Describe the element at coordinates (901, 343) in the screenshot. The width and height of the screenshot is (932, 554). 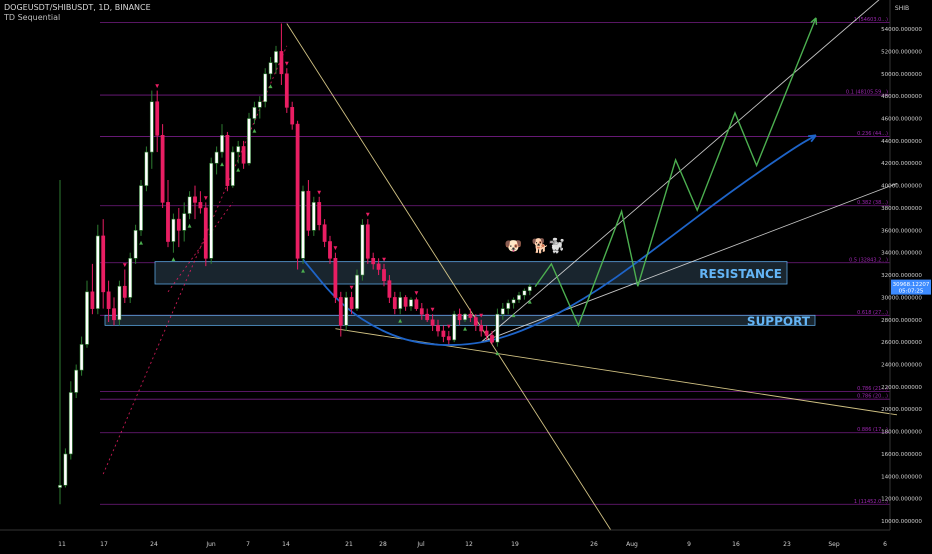
I see `price-tick-label: 26000.000000` at that location.